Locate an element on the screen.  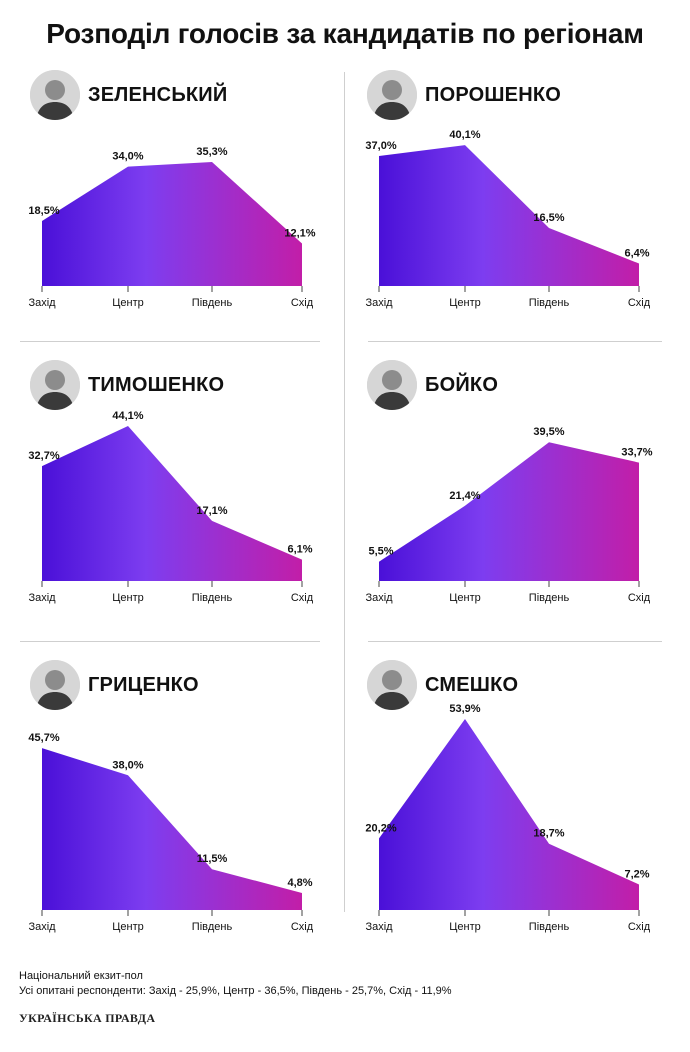
value-label: 39,5% is located at coordinates (548, 432).